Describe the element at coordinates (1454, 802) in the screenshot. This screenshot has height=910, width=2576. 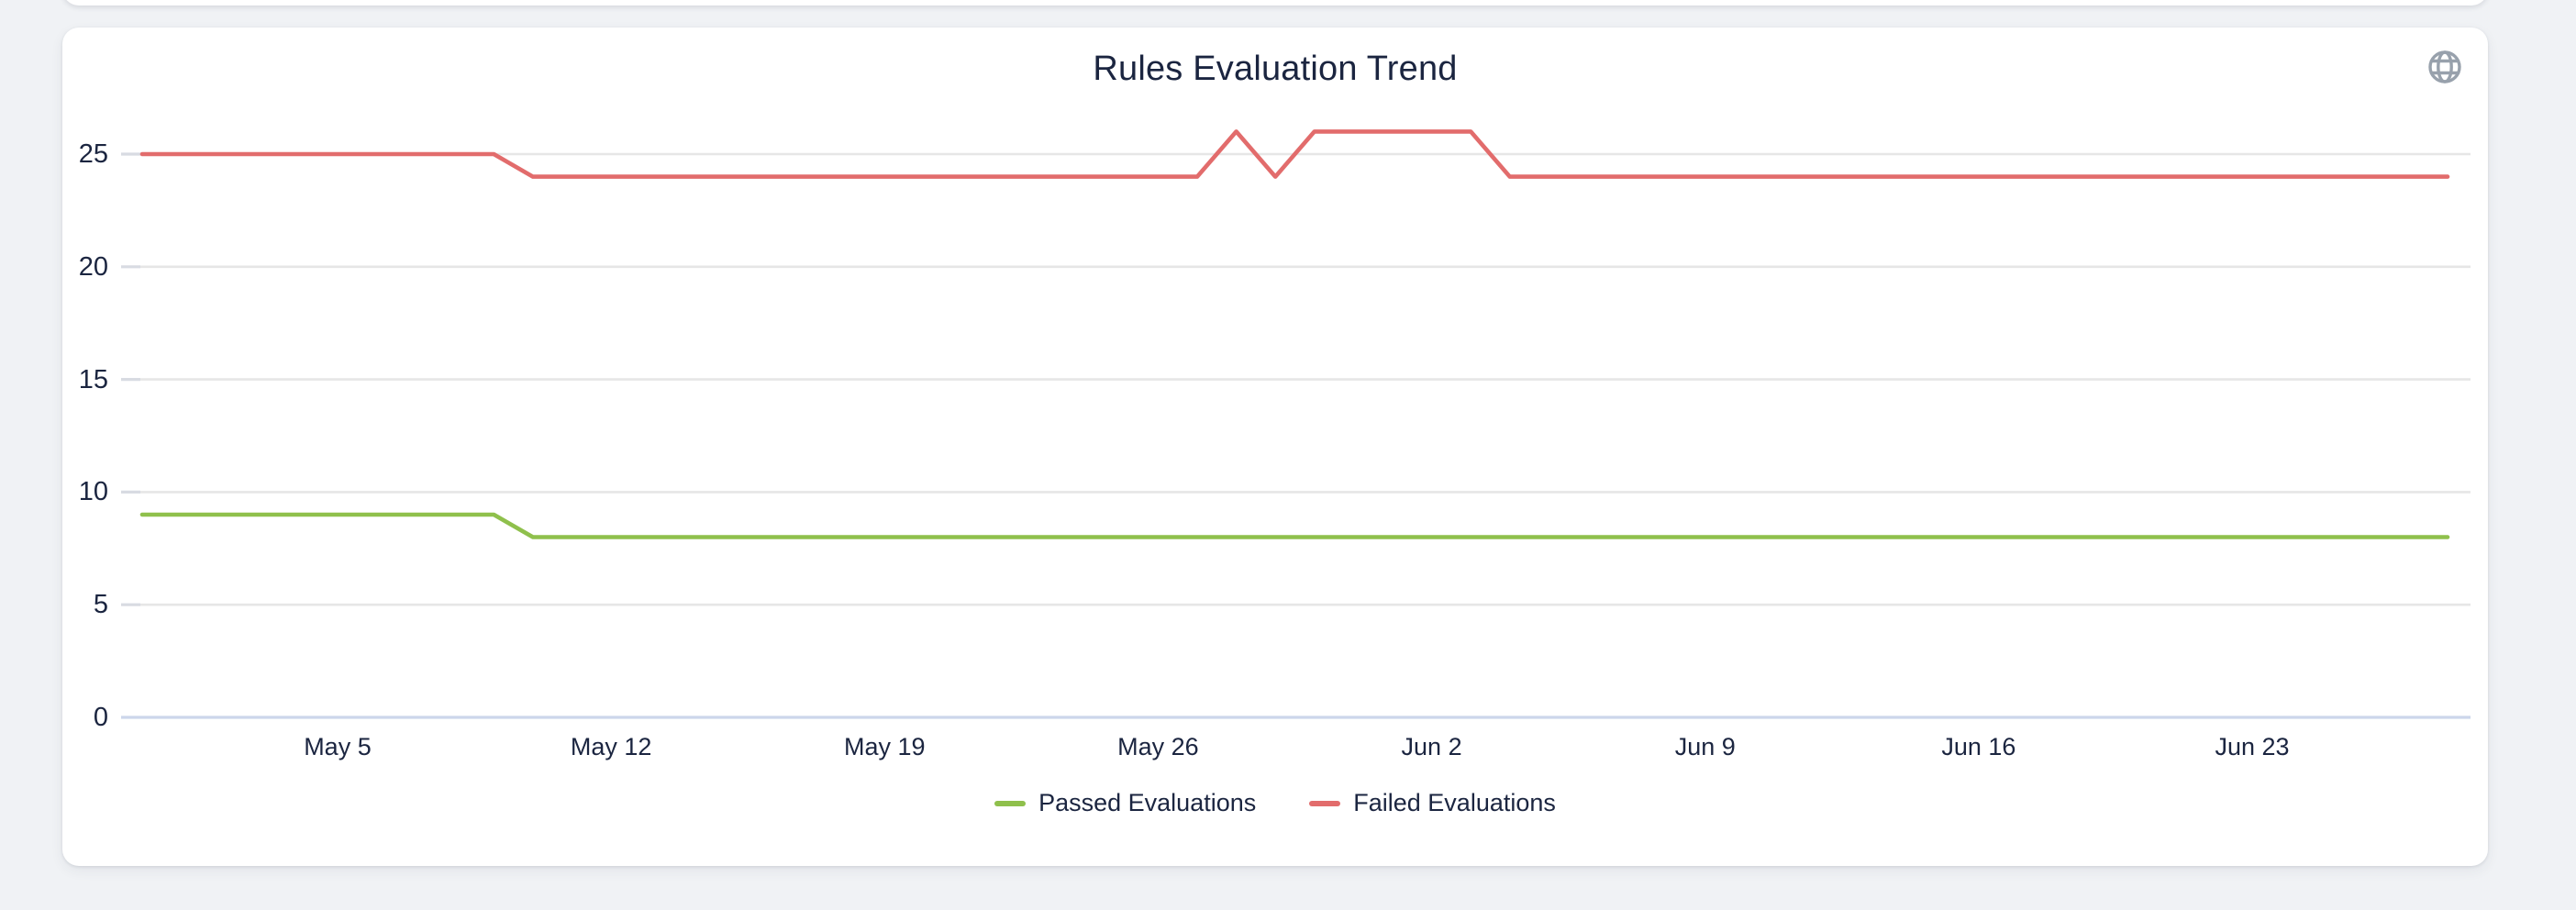
I see `legend-label-failed-evaluations: Failed Evaluations` at that location.